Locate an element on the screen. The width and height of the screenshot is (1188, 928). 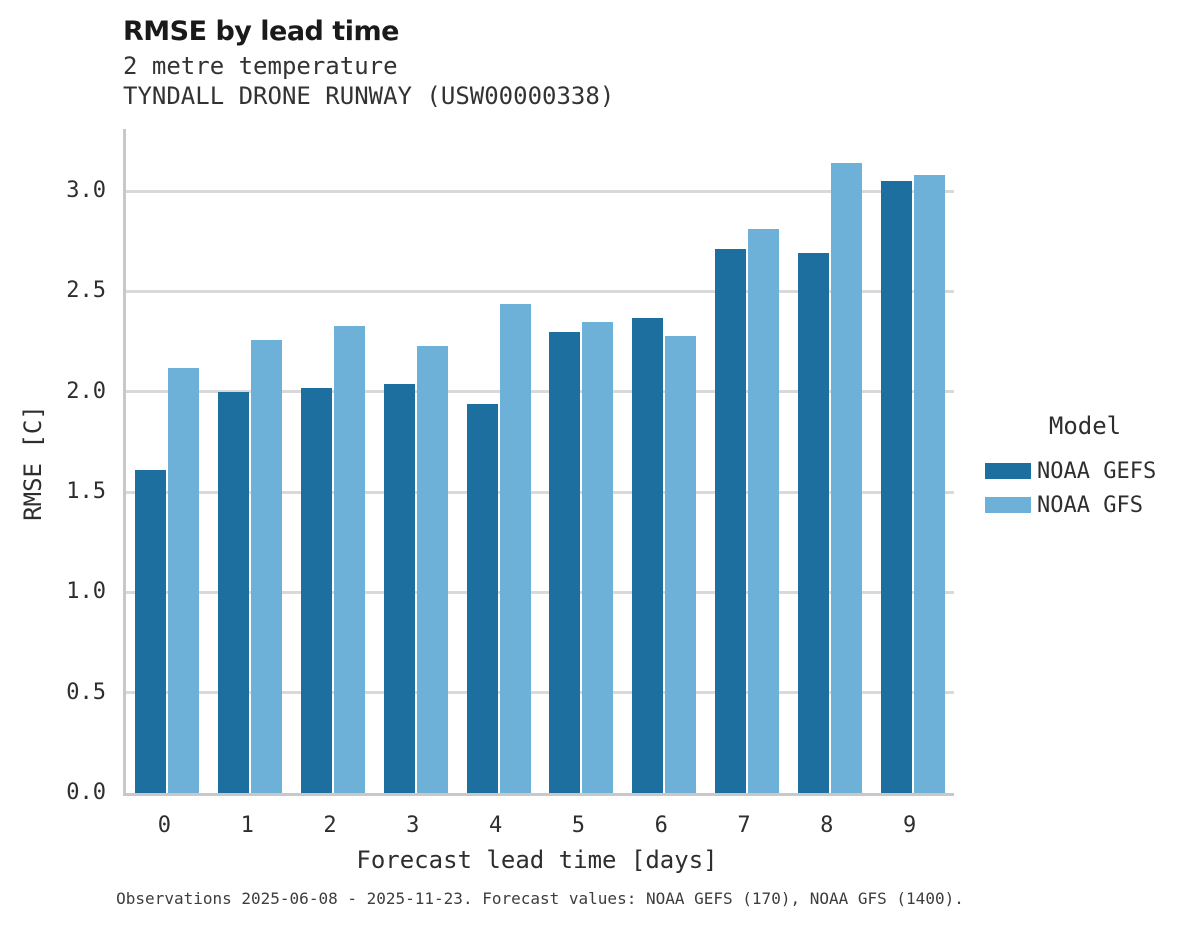
gridline-3.0 is located at coordinates (540, 191).